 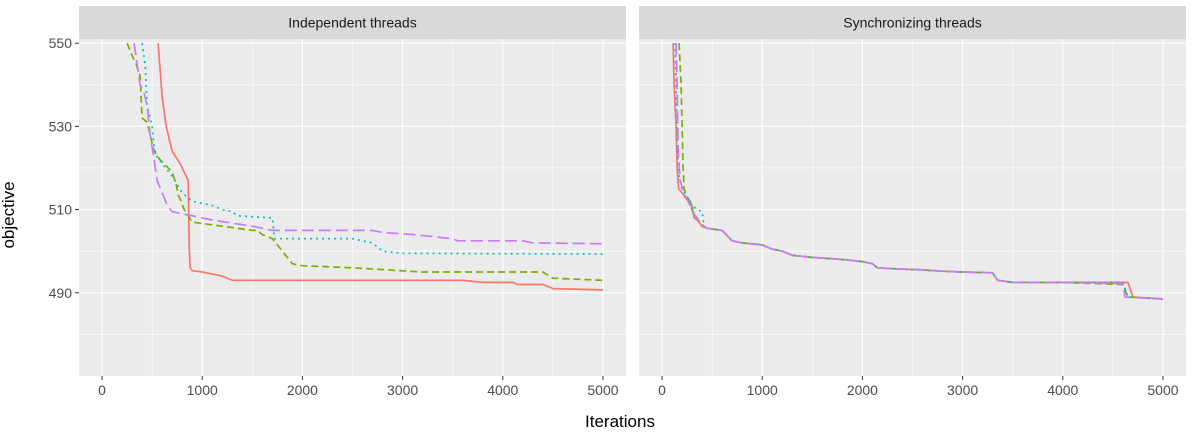 I want to click on panel-title: Synchronizing threads, so click(x=912, y=23).